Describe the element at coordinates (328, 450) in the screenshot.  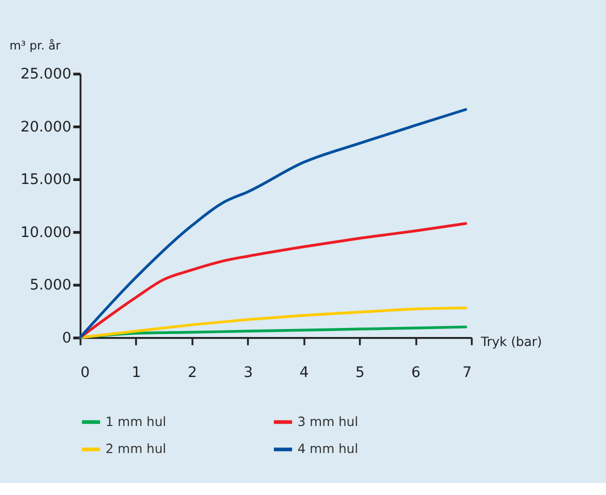
I see `legend-label: 4 mm hul` at that location.